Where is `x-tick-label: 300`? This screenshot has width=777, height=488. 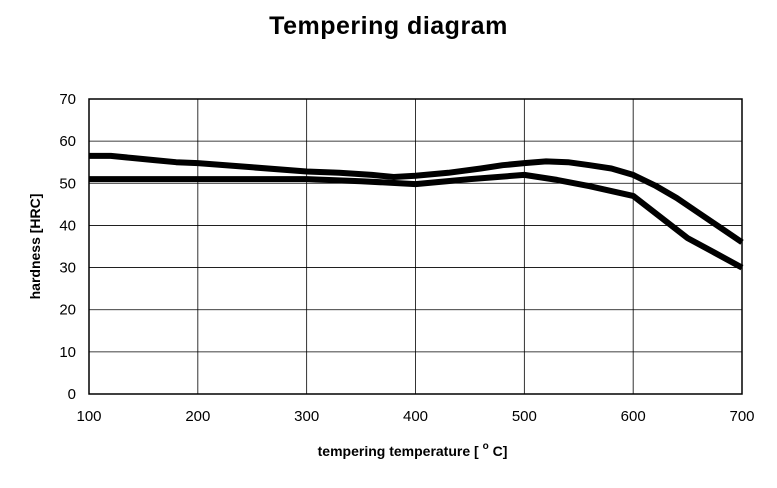
x-tick-label: 300 is located at coordinates (306, 416).